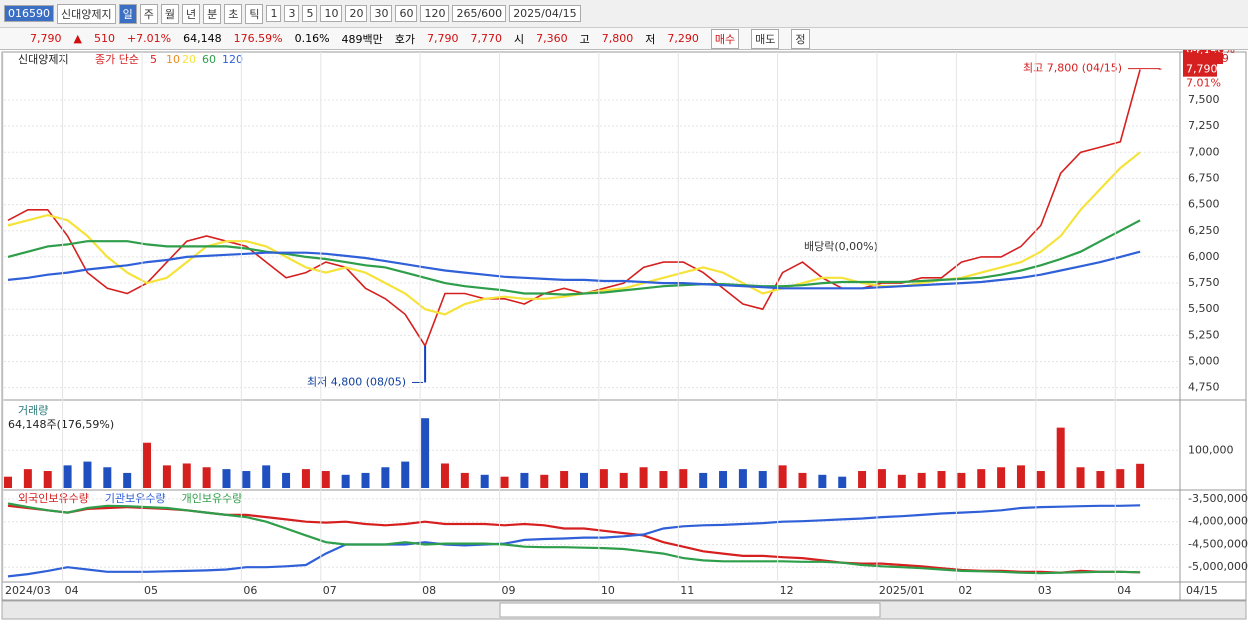  Describe the element at coordinates (72, 590) in the screenshot. I see `x-tick-label: 04` at that location.